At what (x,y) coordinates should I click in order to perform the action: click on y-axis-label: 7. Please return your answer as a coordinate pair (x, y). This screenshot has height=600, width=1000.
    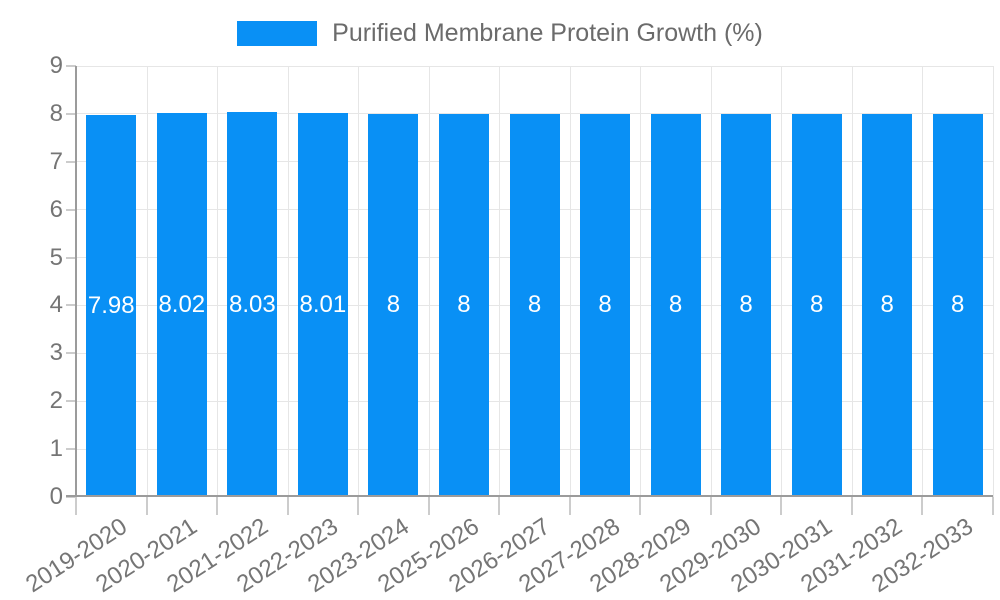
    Looking at the image, I should click on (56, 161).